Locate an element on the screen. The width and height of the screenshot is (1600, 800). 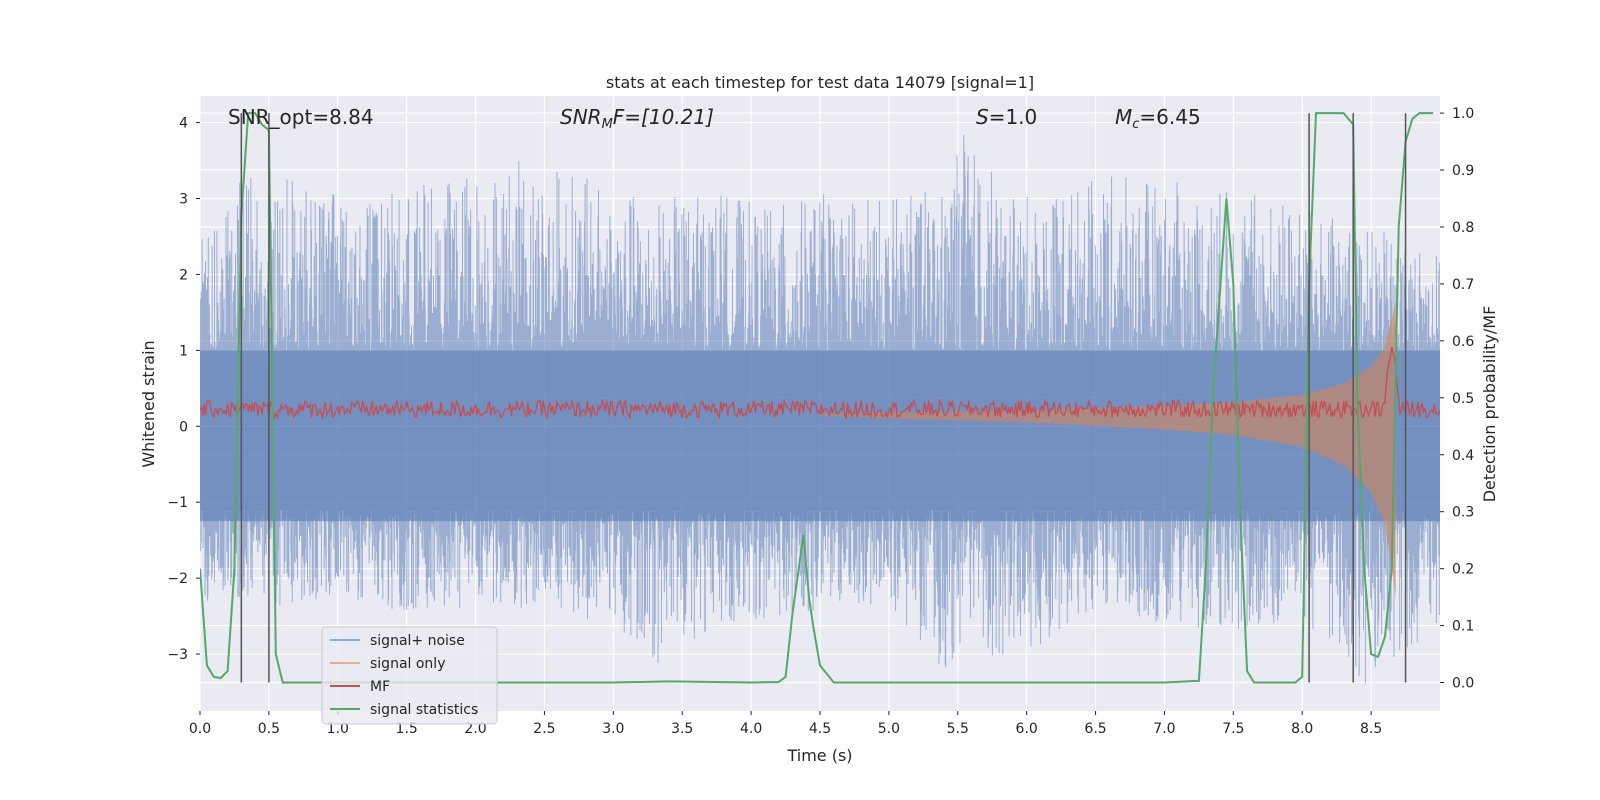
y-right-tick-label: 0.8 is located at coordinates (1463, 228).